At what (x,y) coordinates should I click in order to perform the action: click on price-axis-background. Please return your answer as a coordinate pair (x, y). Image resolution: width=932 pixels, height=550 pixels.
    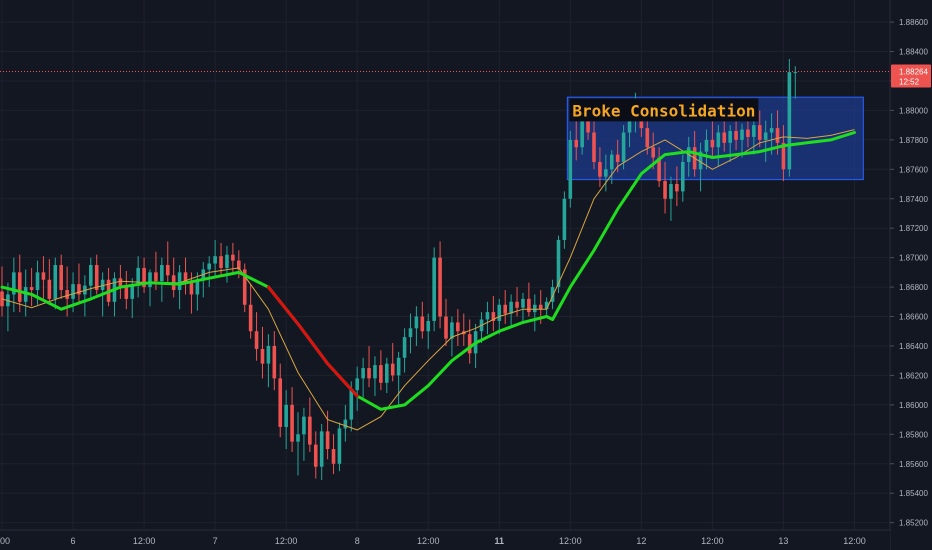
    Looking at the image, I should click on (911, 275).